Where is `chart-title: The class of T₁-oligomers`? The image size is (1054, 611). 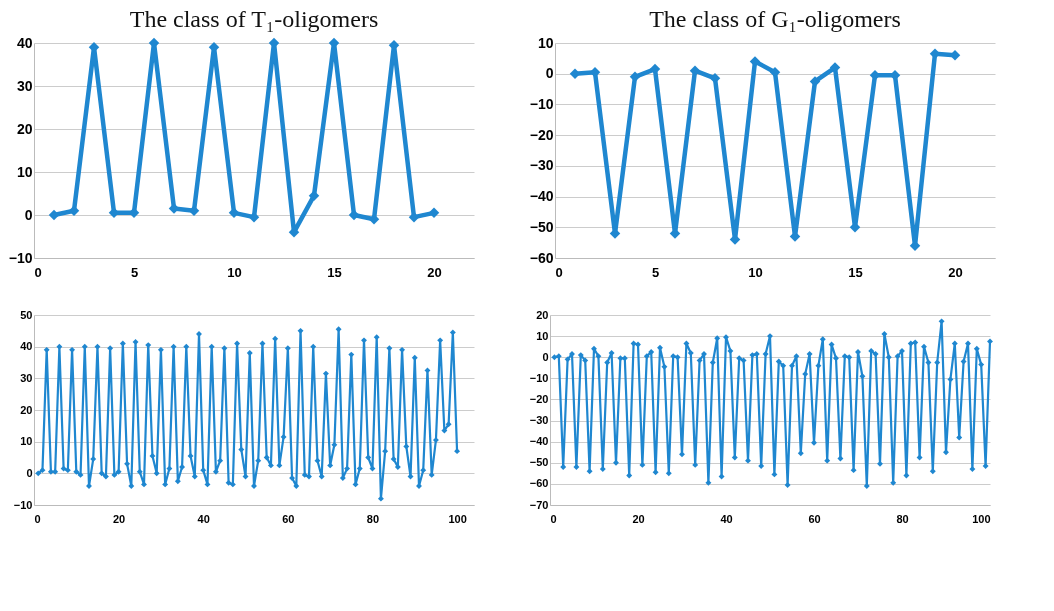 chart-title: The class of T₁-oligomers is located at coordinates (254, 19).